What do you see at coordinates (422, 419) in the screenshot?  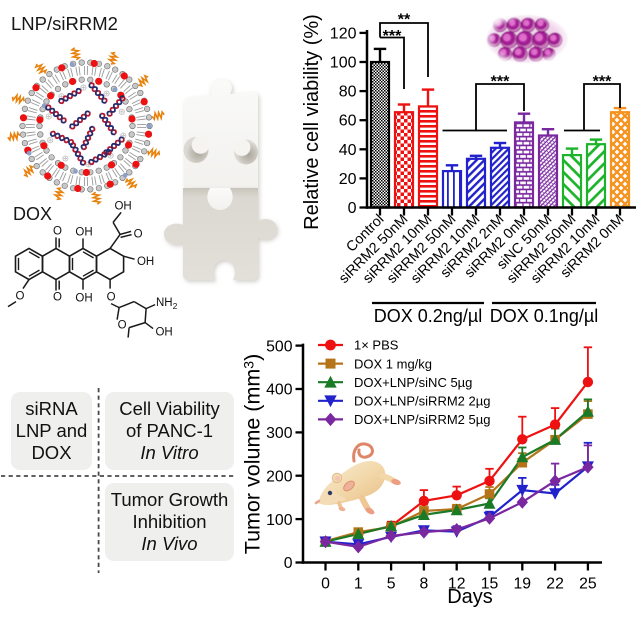 I see `svg-text: DOX+LNP/siRRM2 5µg` at bounding box center [422, 419].